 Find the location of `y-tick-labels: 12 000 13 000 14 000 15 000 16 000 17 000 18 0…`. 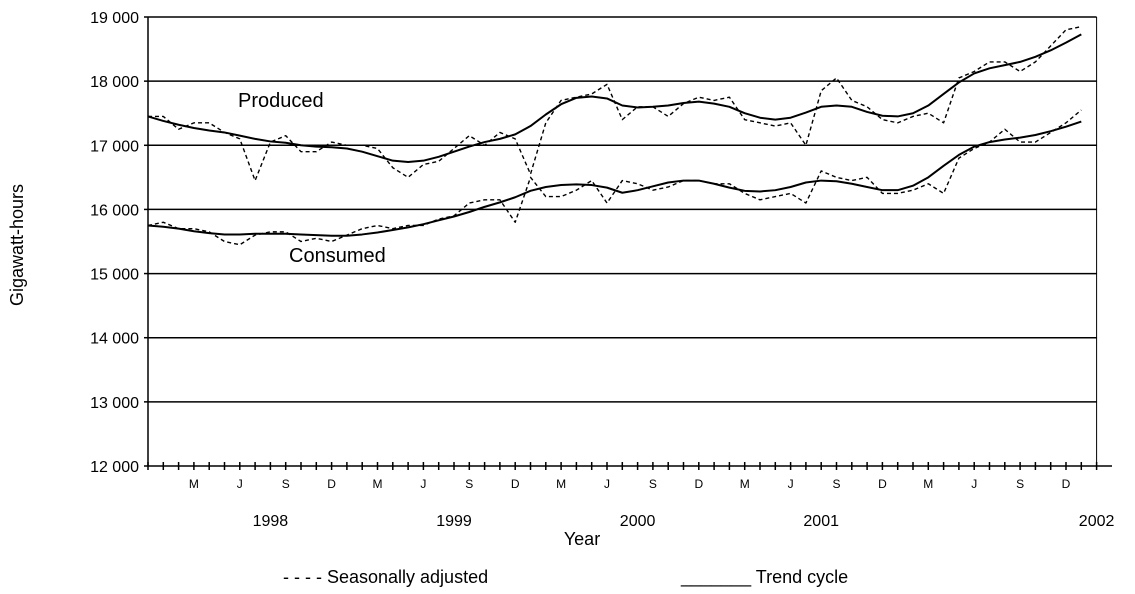

y-tick-labels: 12 000 13 000 14 000 15 000 16 000 17 000 18 0… is located at coordinates (119, 243).